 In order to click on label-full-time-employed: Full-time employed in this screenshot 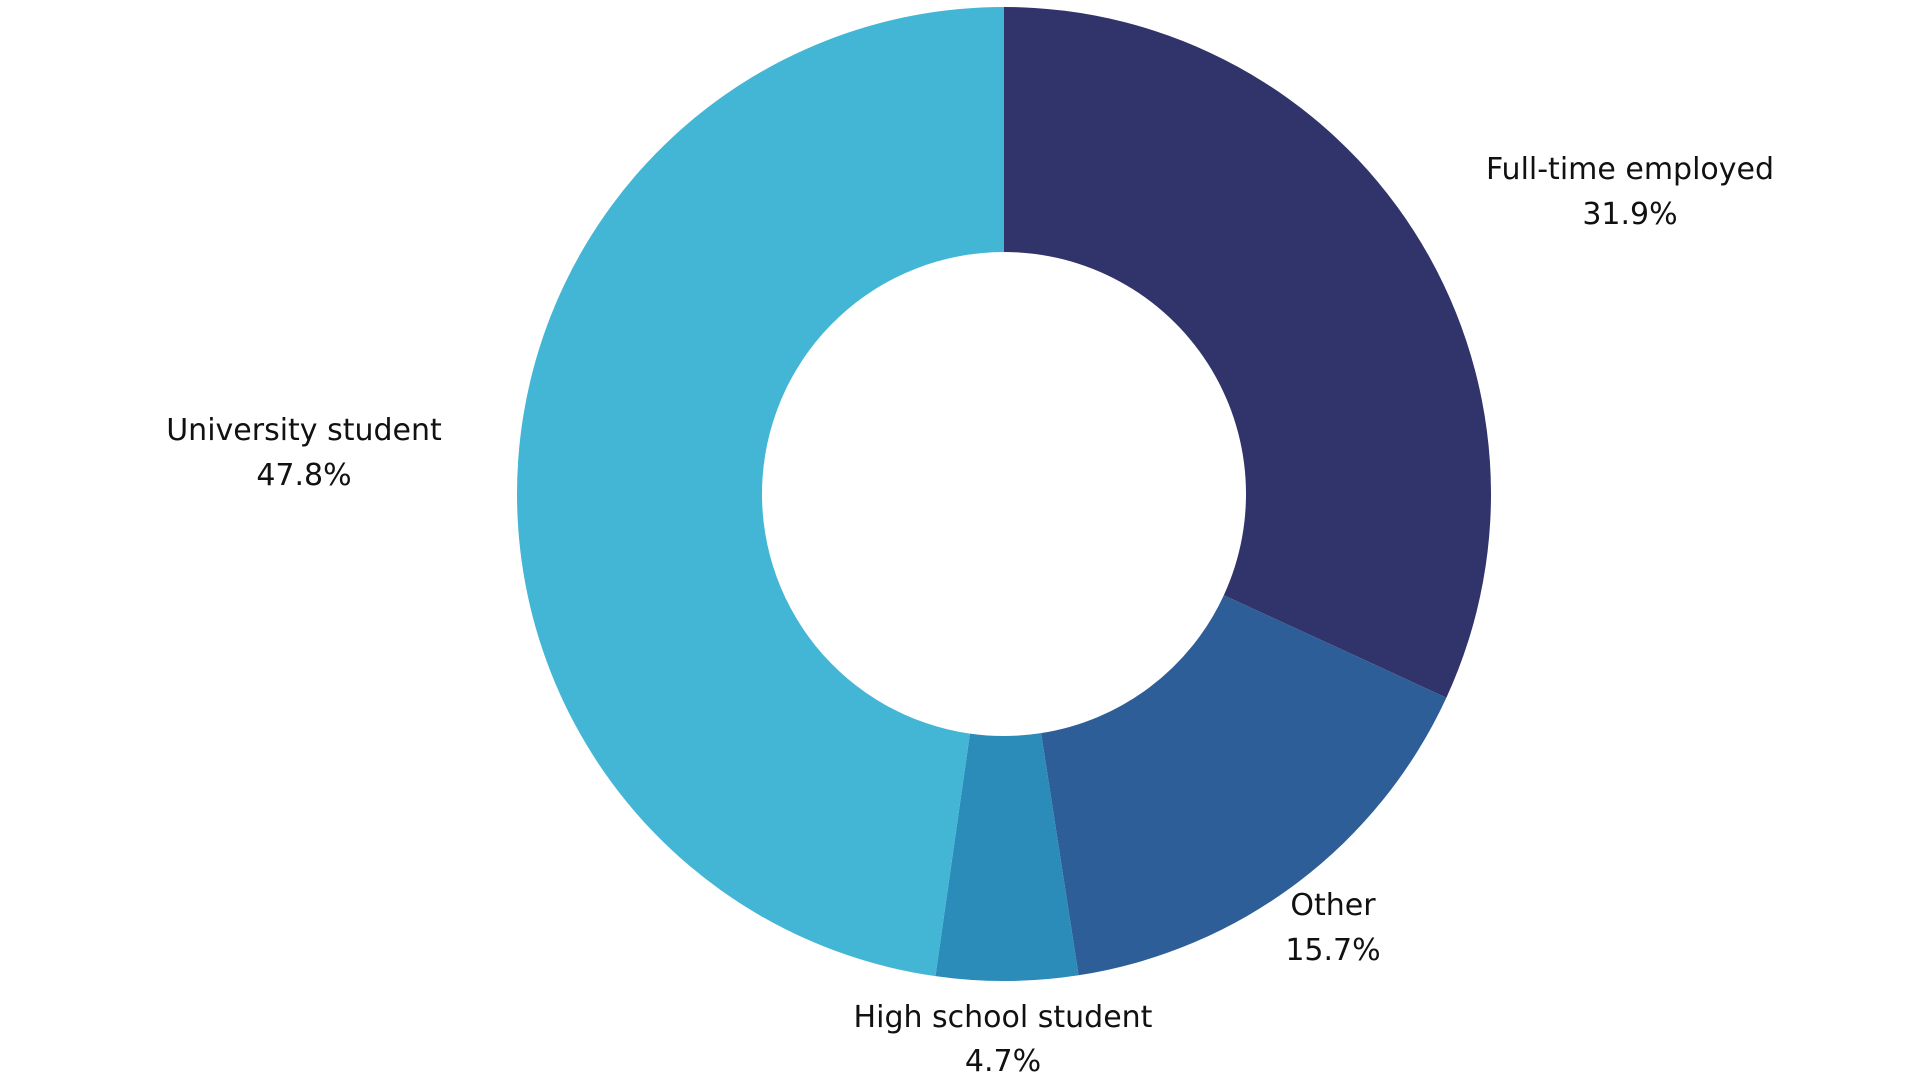, I will do `click(1630, 169)`.